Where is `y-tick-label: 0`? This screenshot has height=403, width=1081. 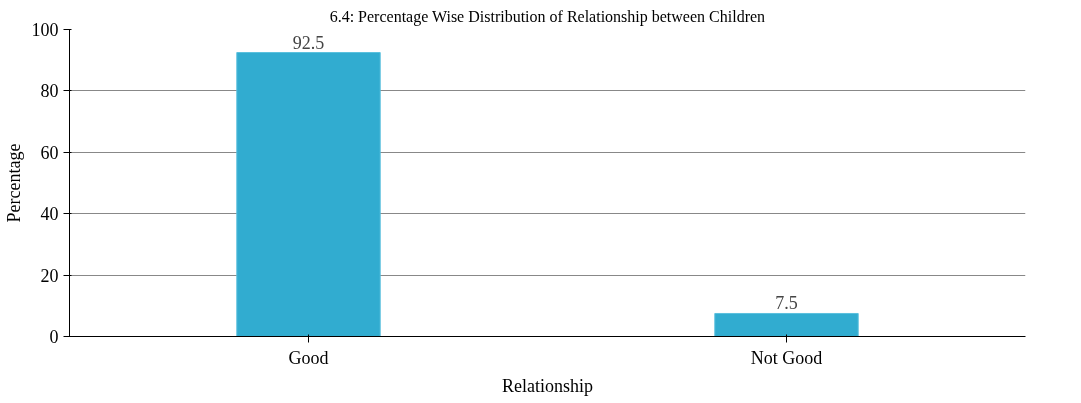
y-tick-label: 0 is located at coordinates (54, 337).